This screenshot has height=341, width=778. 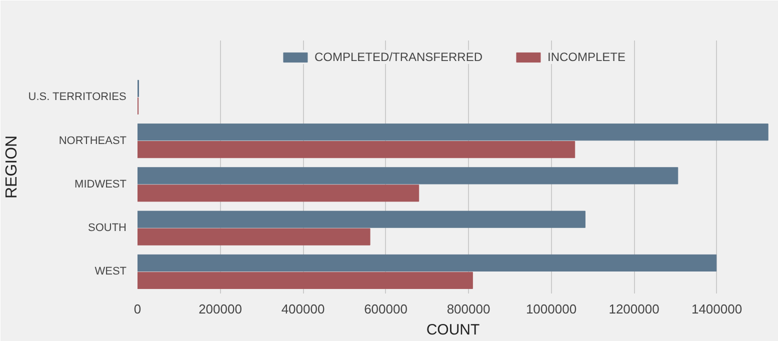 I want to click on y-tick-label: NORTHEAST, so click(x=92, y=140).